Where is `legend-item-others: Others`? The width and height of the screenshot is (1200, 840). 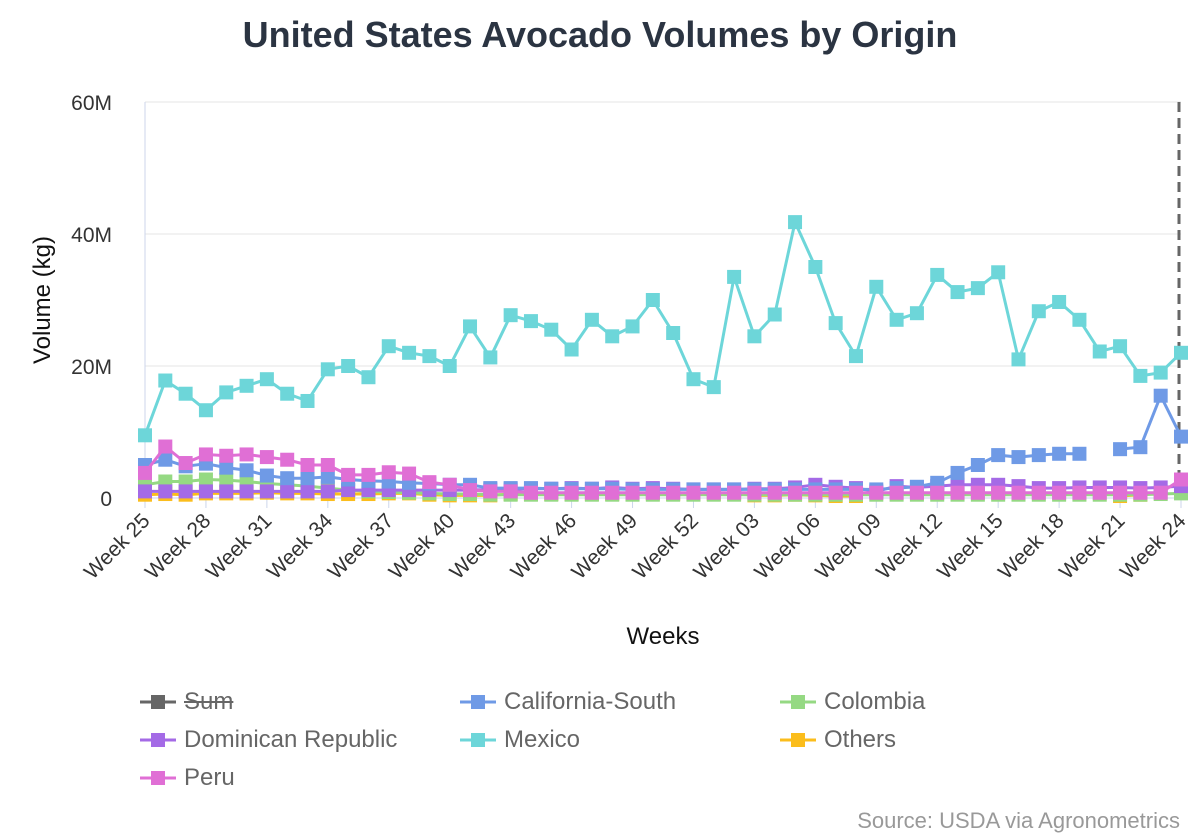 legend-item-others: Others is located at coordinates (838, 740).